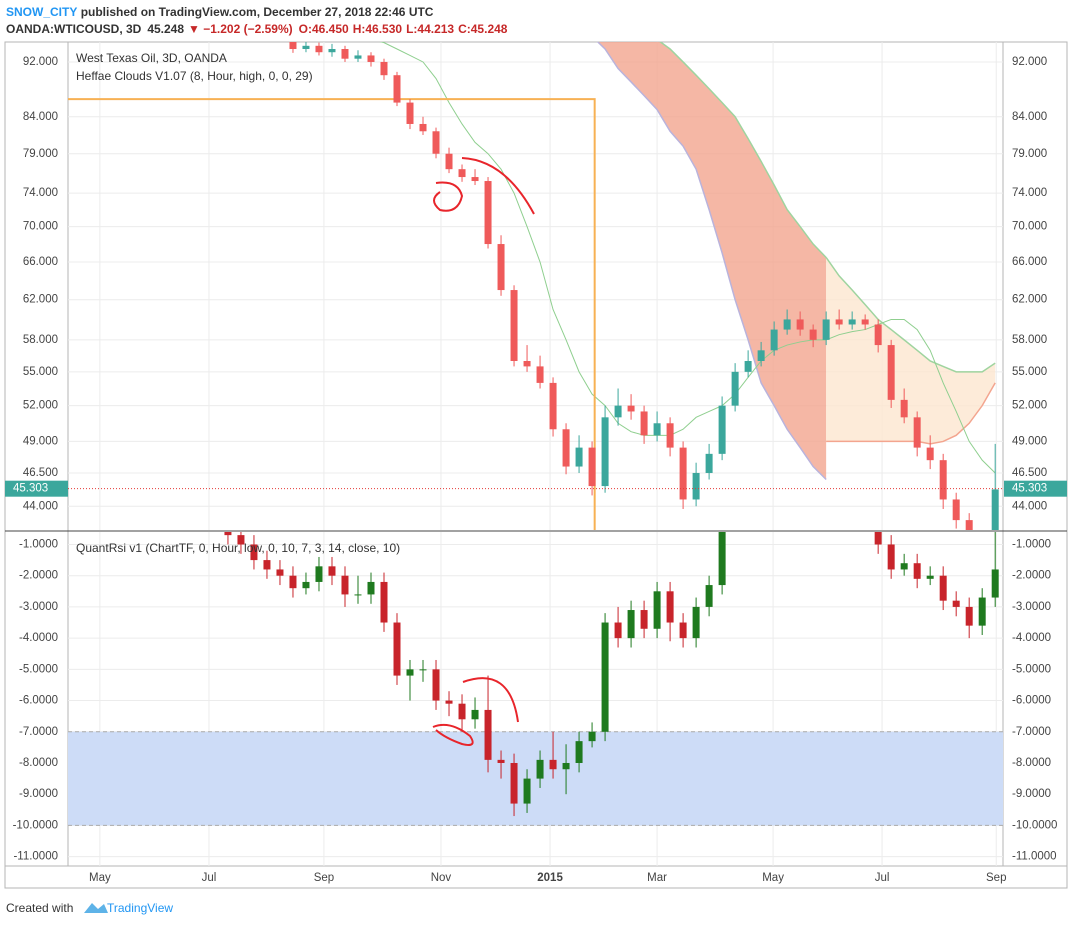 The image size is (1072, 926). What do you see at coordinates (1029, 262) in the screenshot?
I see `y-tick-label-right: 66.000` at bounding box center [1029, 262].